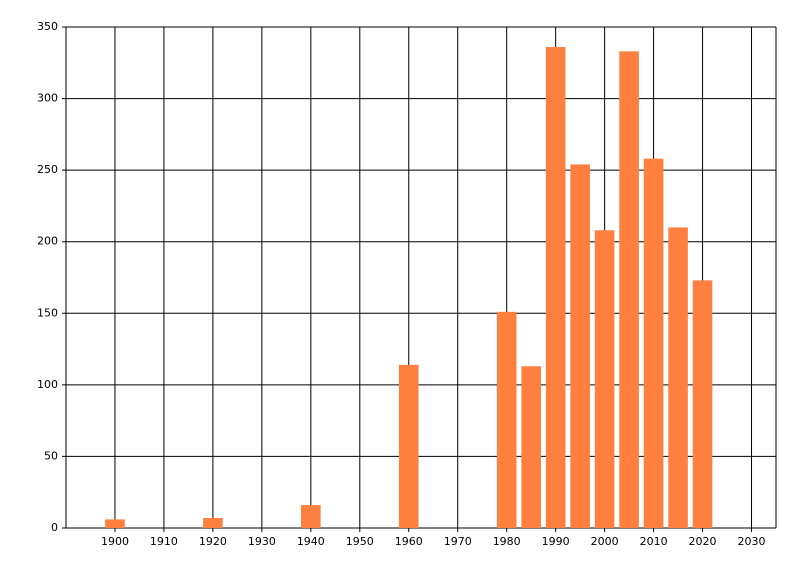 Image resolution: width=800 pixels, height=576 pixels. What do you see at coordinates (164, 541) in the screenshot?
I see `x-tick-label: 1910` at bounding box center [164, 541].